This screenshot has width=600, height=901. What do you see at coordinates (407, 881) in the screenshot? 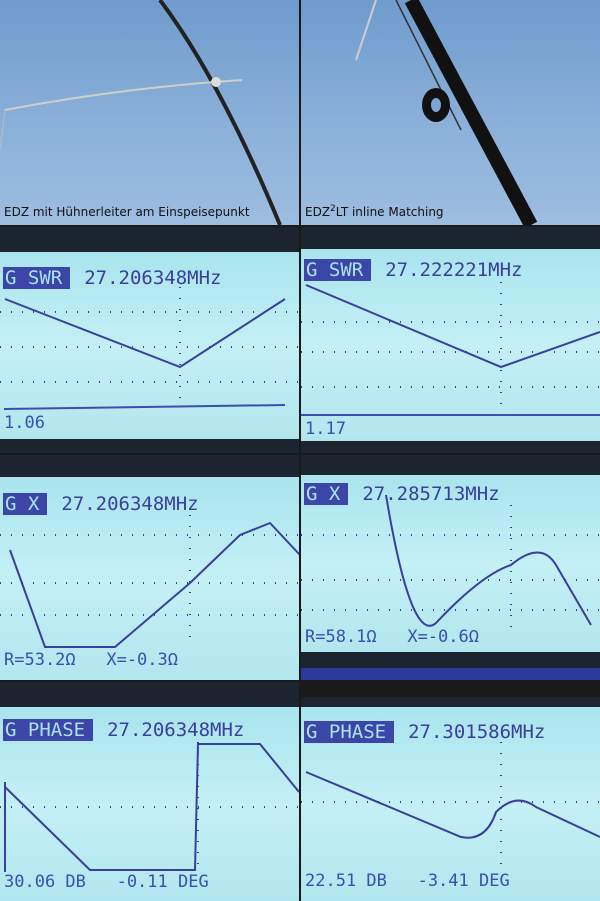
I see `phase-readout: 22.51 DB -3.41 DEG` at bounding box center [407, 881].